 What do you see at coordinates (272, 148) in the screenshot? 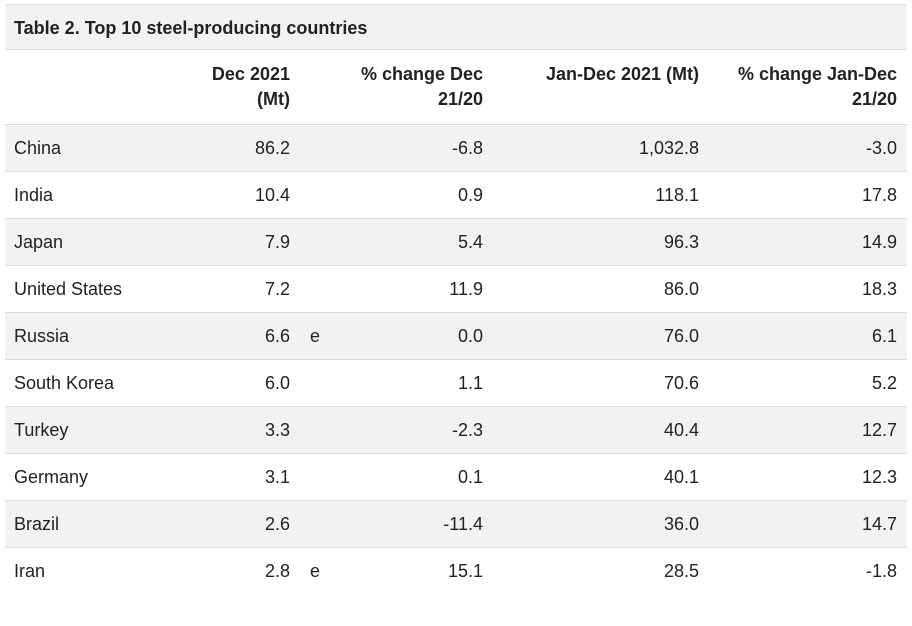
I see `cell-dec-2021: 86.2` at bounding box center [272, 148].